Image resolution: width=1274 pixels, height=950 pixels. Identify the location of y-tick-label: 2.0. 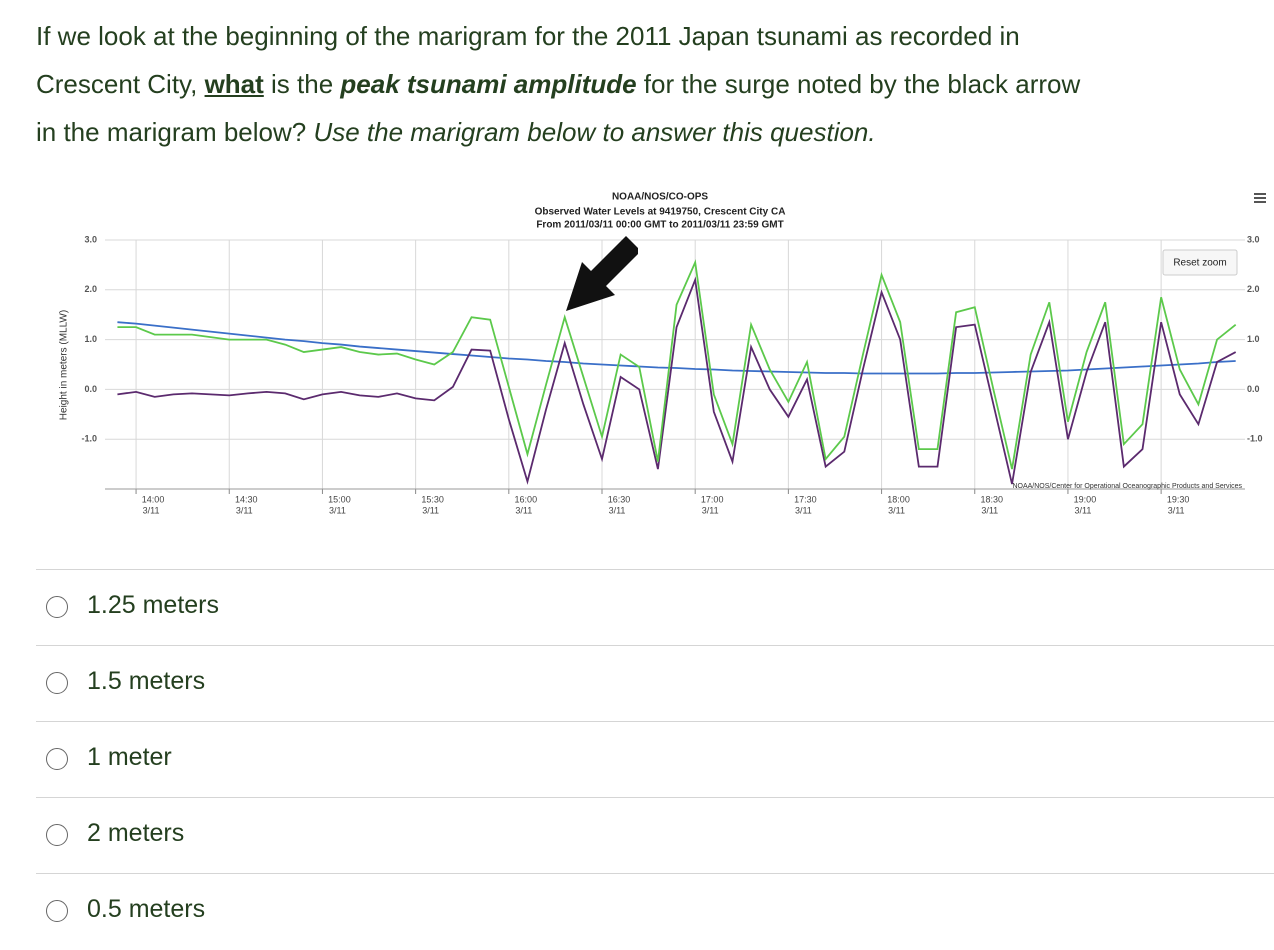
(90, 289).